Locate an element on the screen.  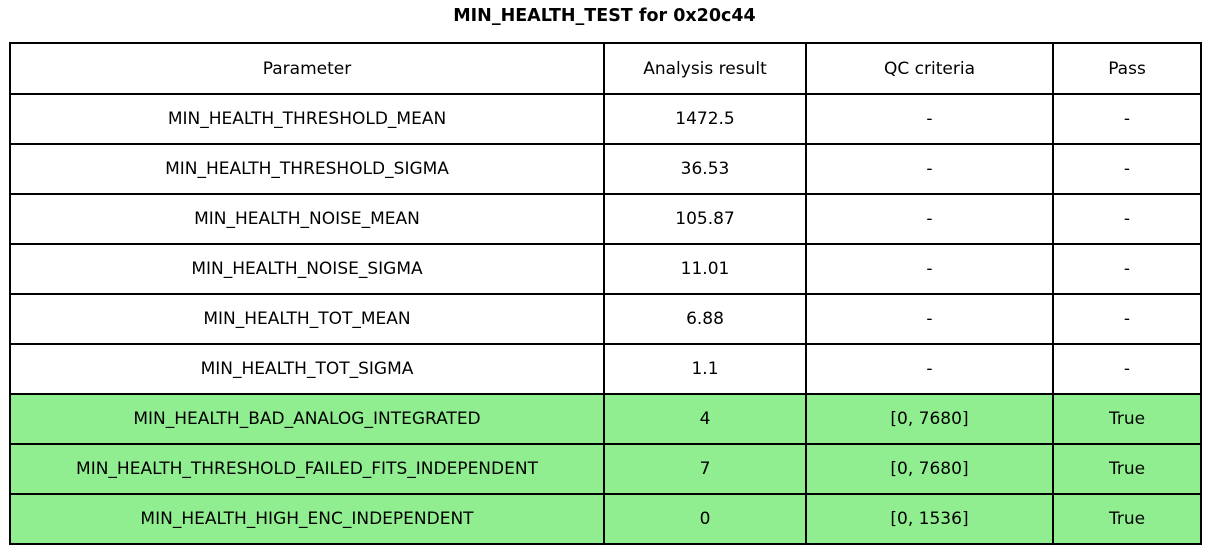
table-row: MIN_HEALTH_NOISE_MEAN 105.87 - - is located at coordinates (605, 219).